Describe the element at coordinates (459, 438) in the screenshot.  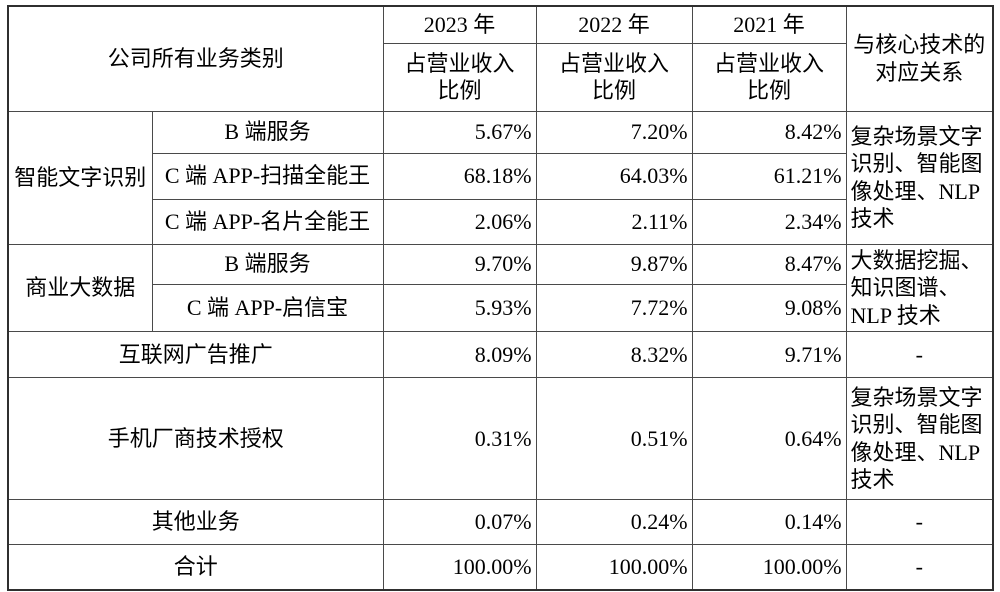
I see `cell-oem-2023: 0.31%` at that location.